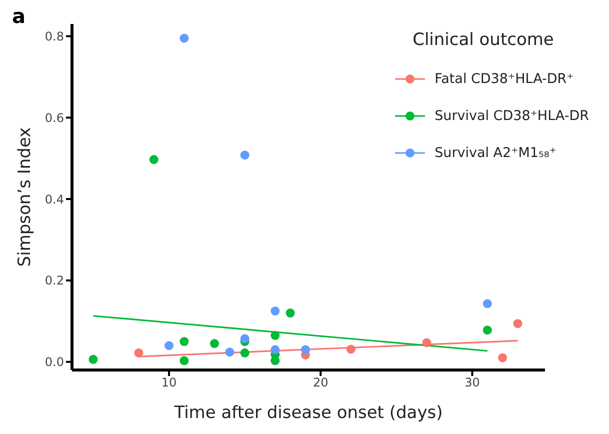  What do you see at coordinates (54, 117) in the screenshot?
I see `y-tick-label: 0.6` at bounding box center [54, 117].